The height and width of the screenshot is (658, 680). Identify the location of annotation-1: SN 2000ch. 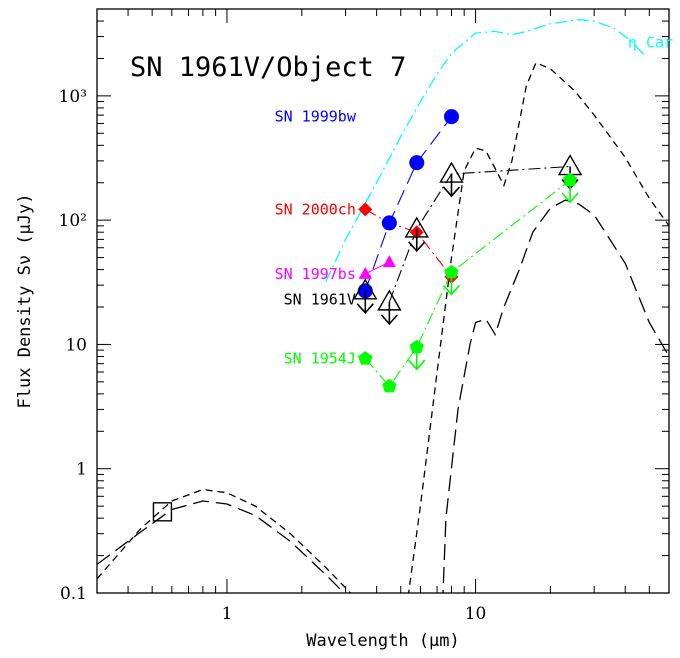
(315, 209).